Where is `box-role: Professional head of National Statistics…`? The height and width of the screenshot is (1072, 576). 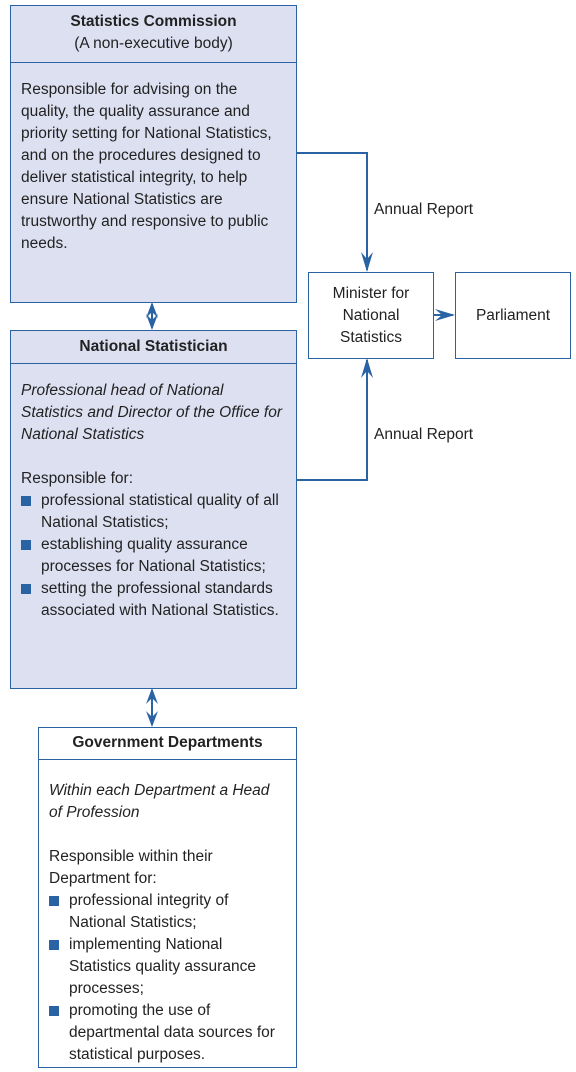
box-role: Professional head of National Statistics… is located at coordinates (152, 412).